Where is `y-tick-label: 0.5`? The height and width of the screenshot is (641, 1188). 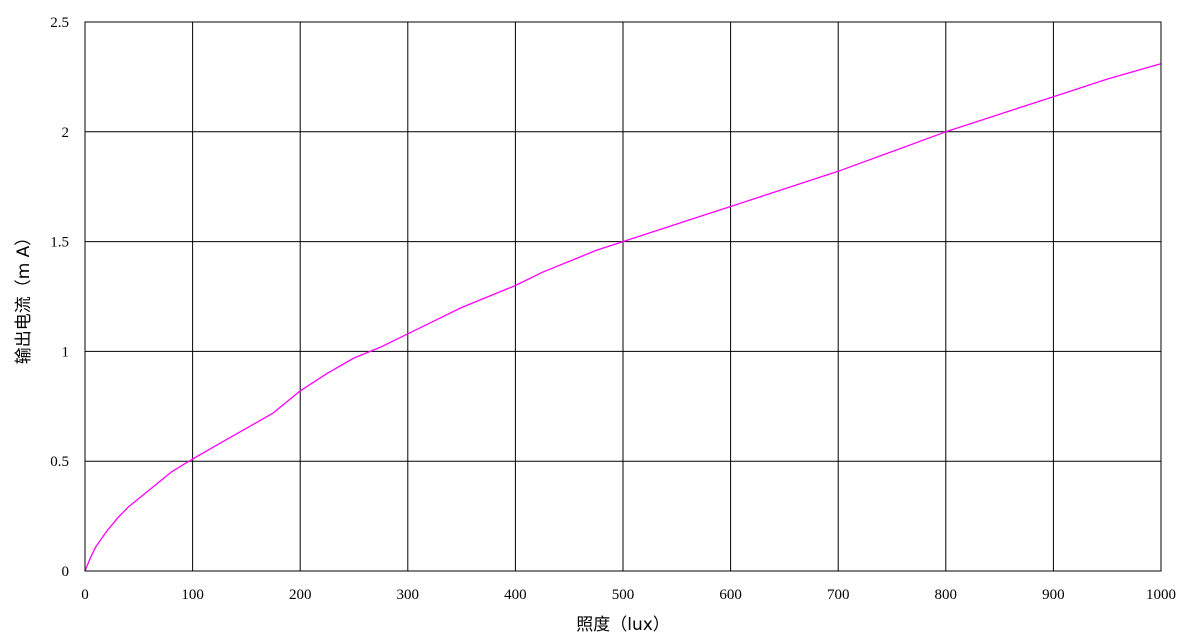 y-tick-label: 0.5 is located at coordinates (59, 462).